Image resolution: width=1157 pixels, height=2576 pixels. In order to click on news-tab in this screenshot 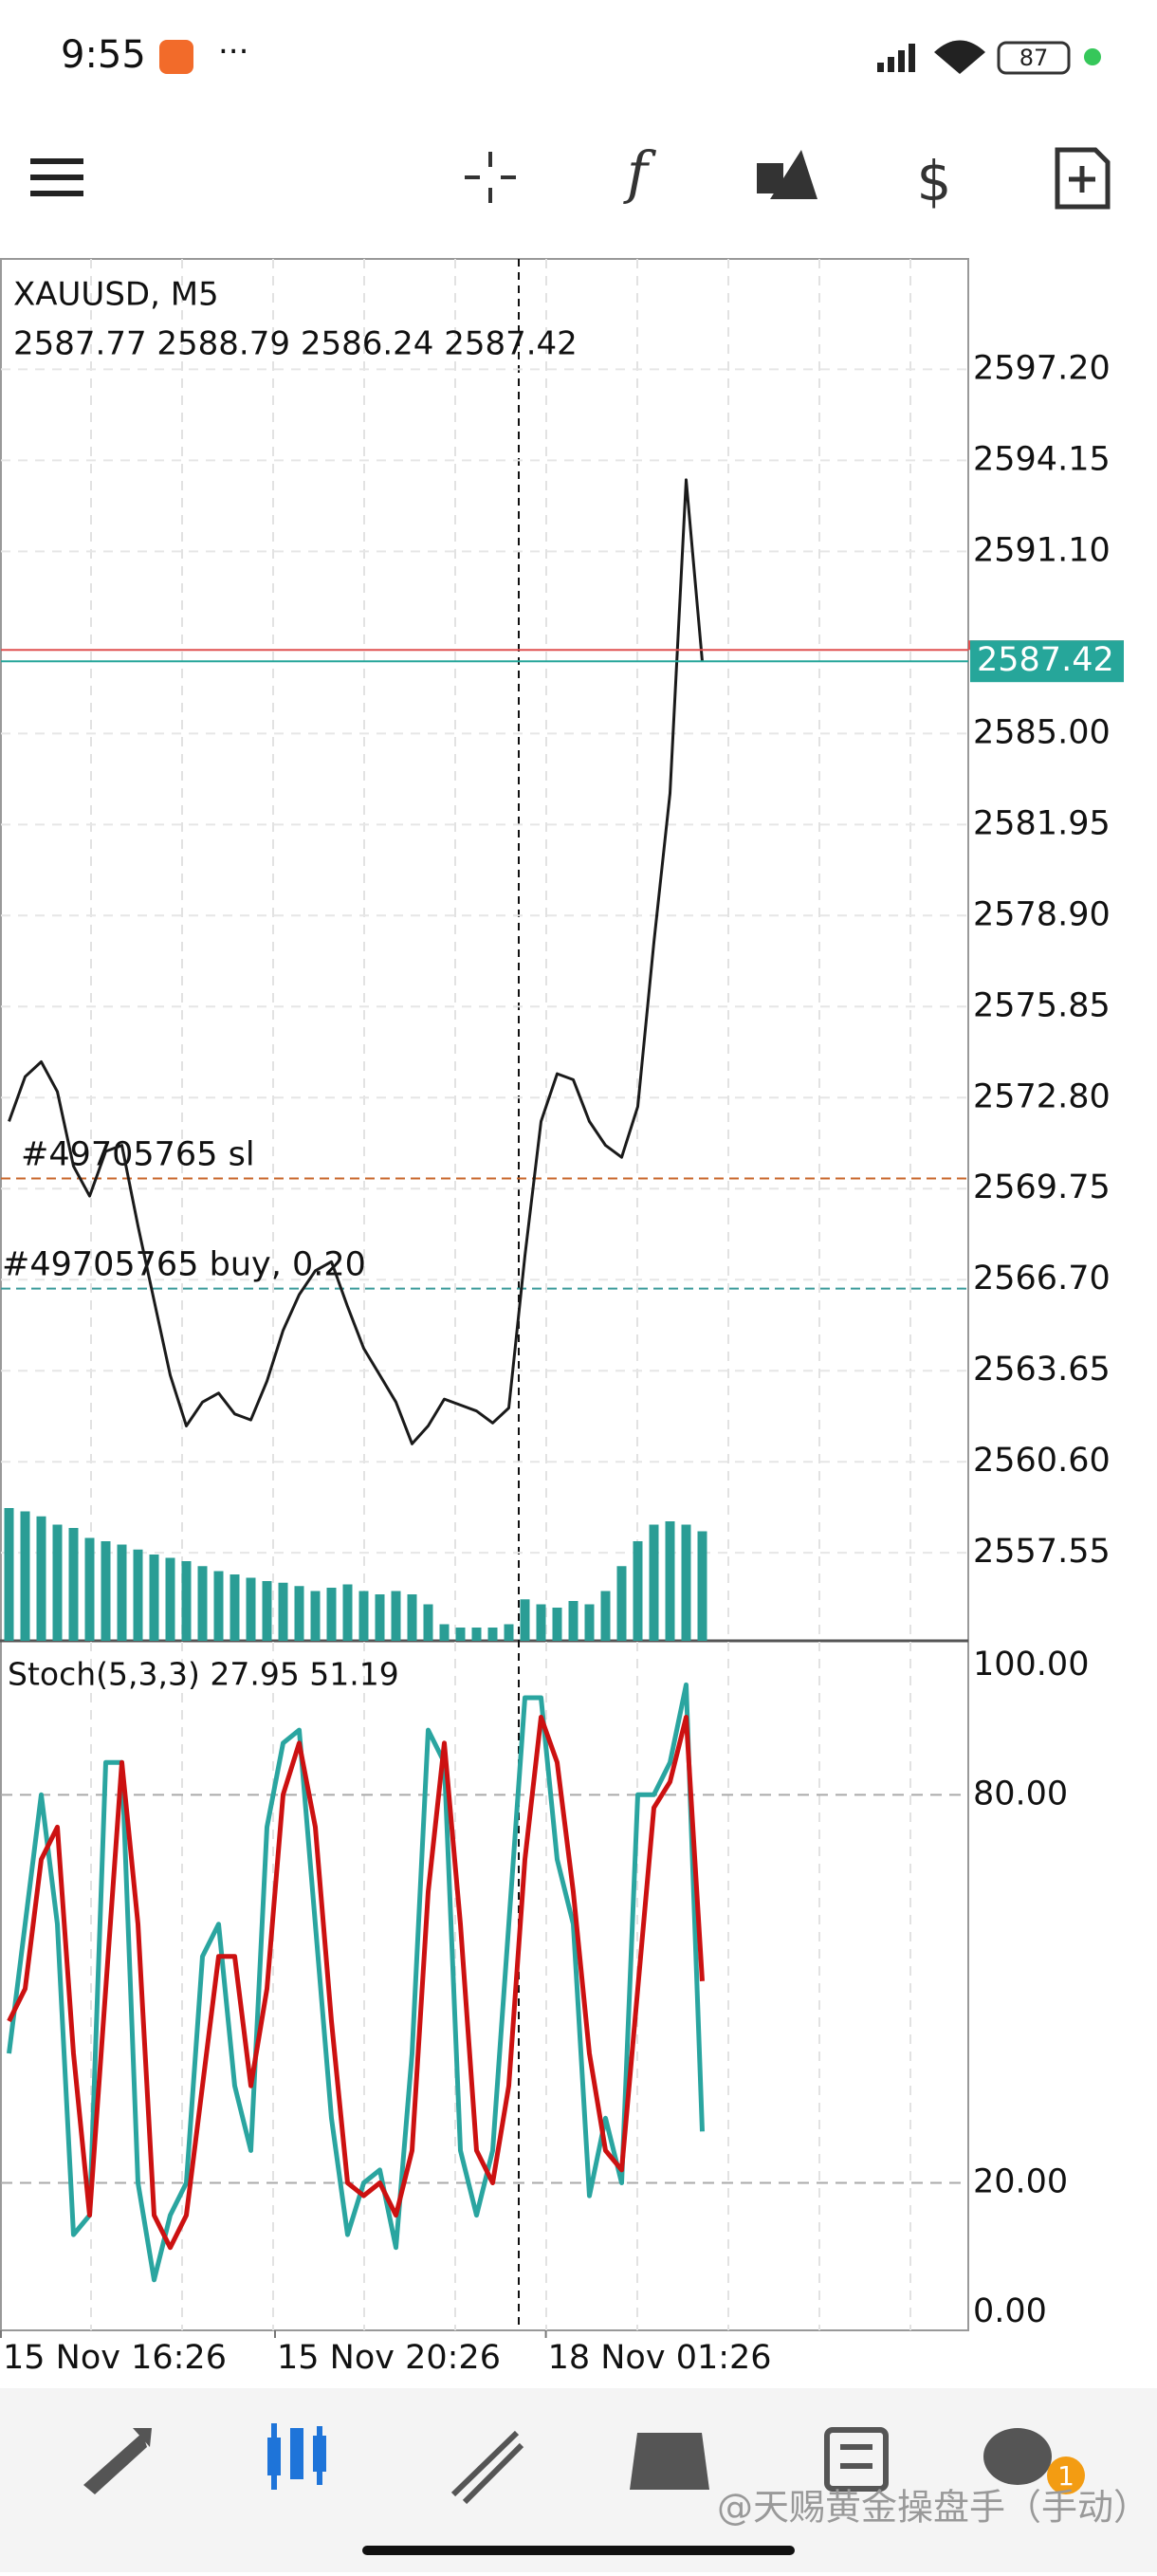, I will do `click(856, 2459)`.